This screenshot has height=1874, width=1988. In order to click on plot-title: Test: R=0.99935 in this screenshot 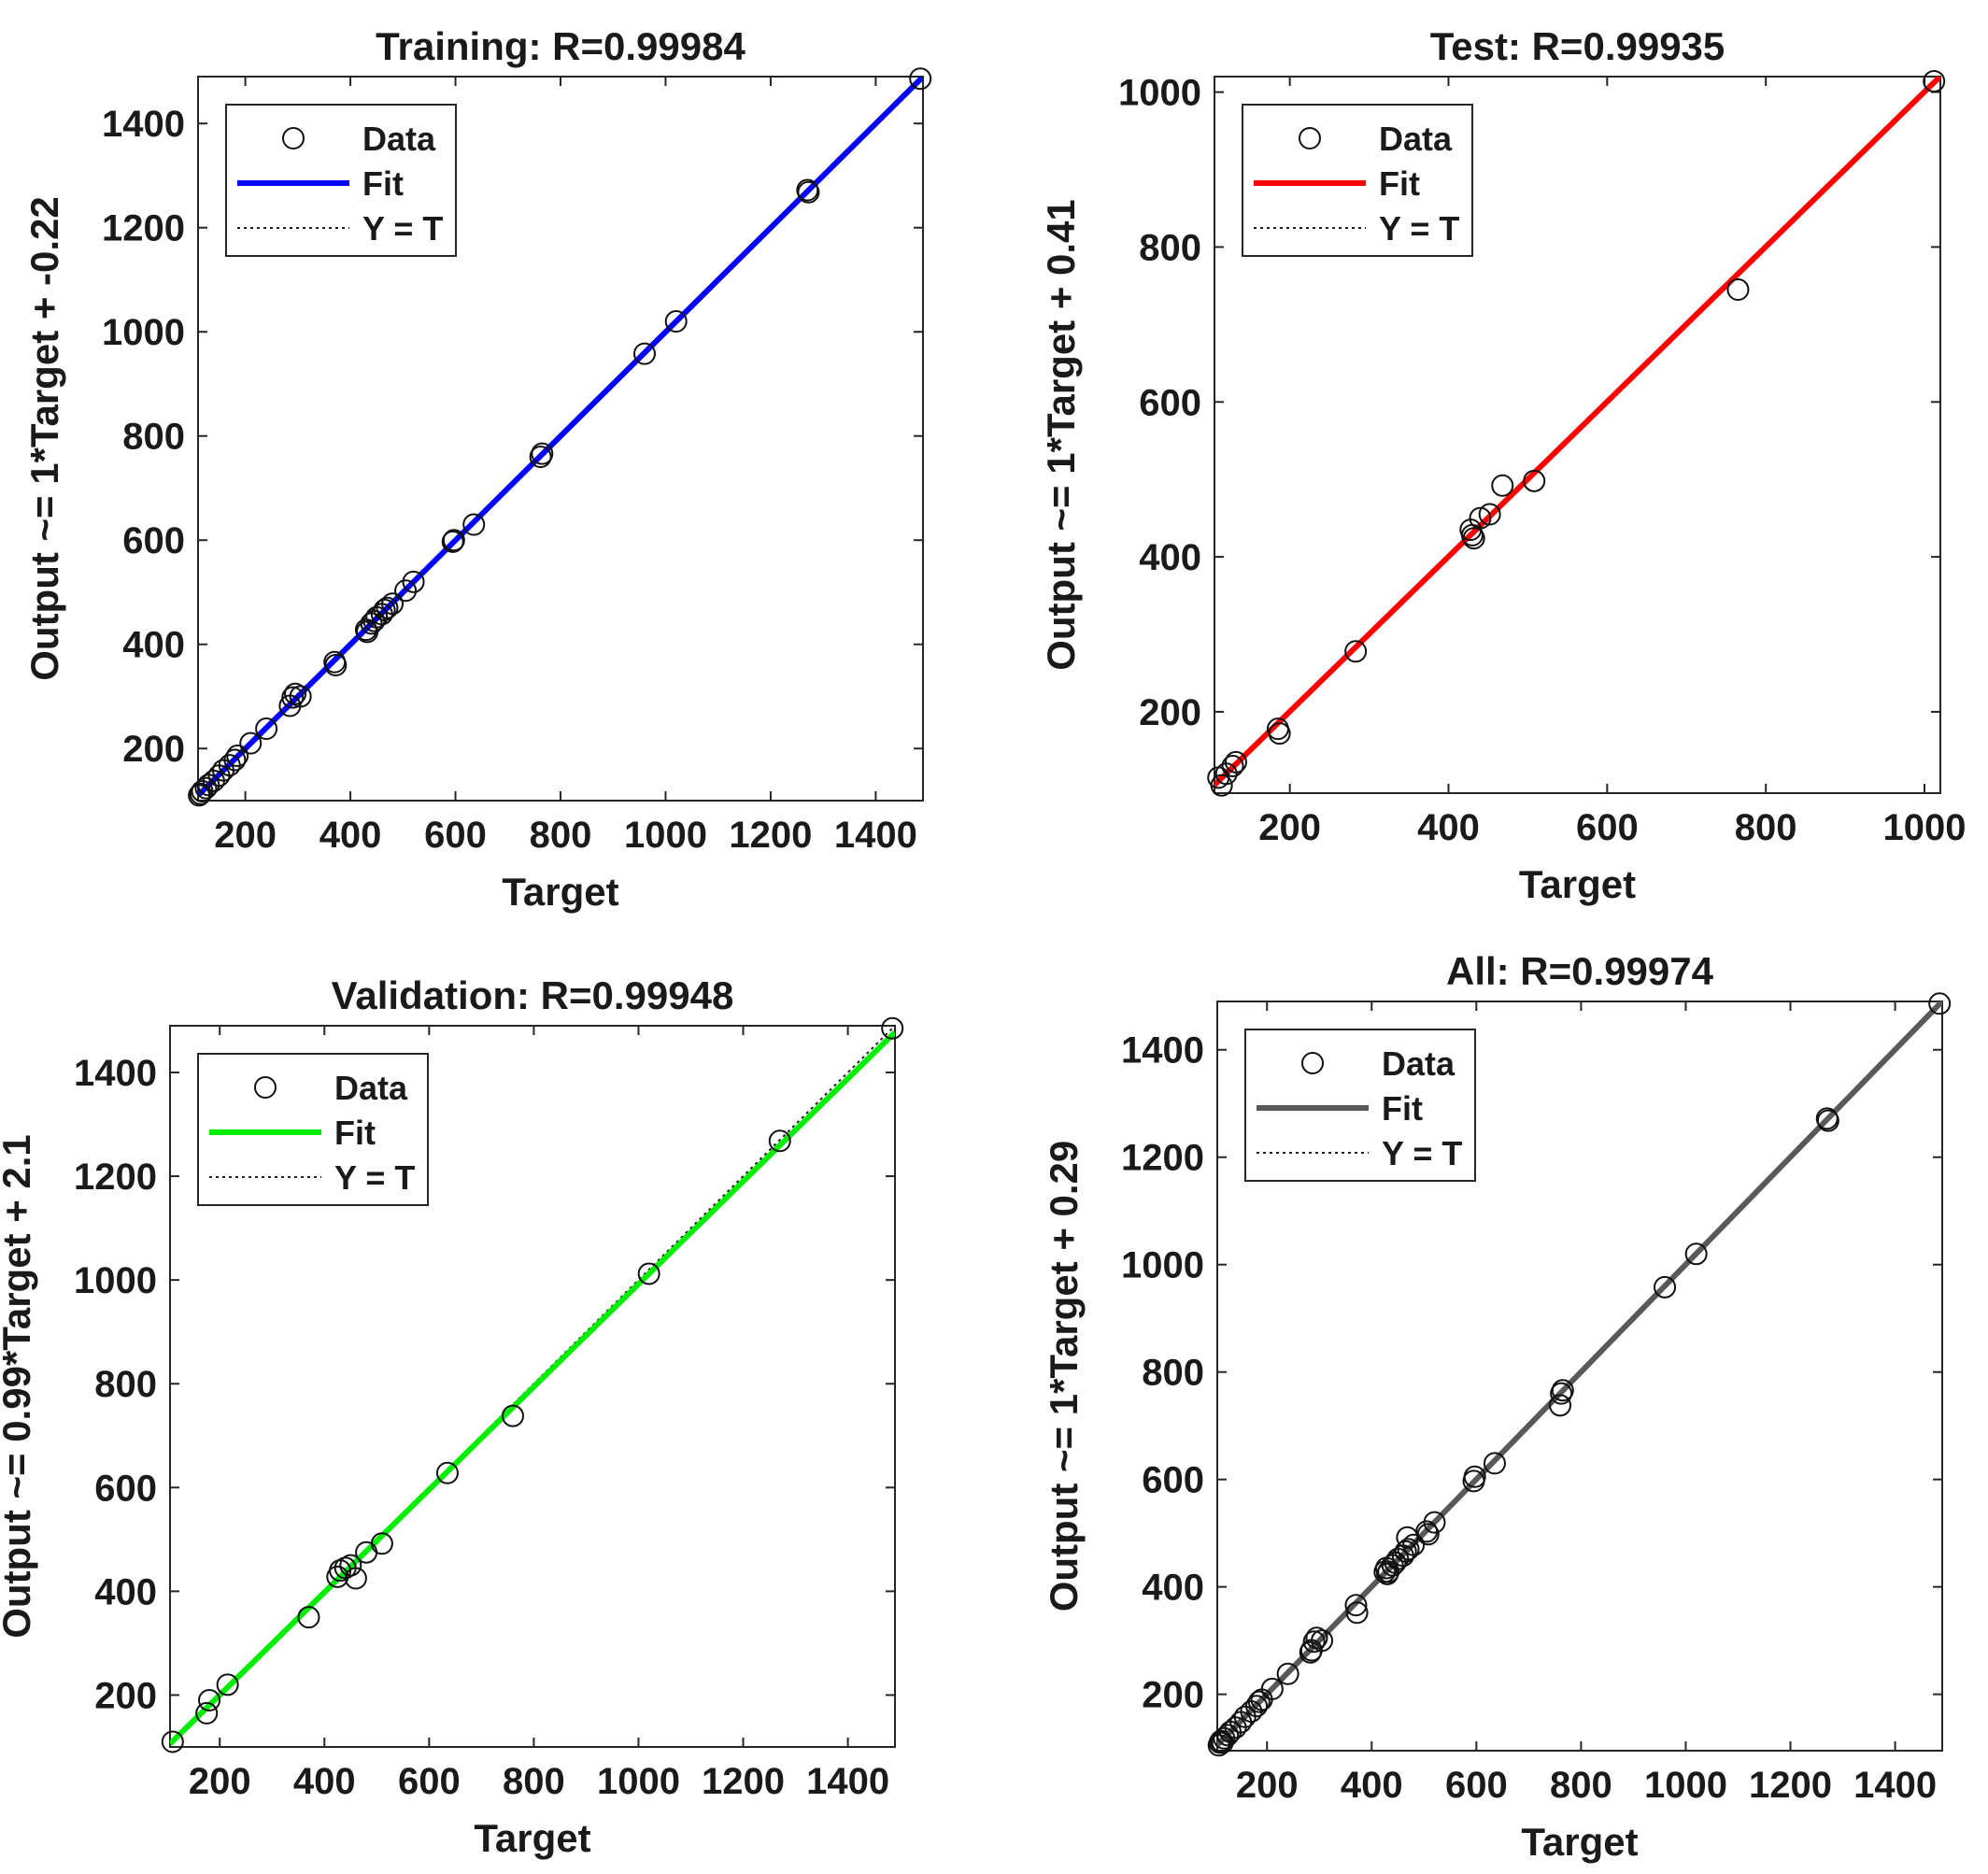, I will do `click(1577, 46)`.